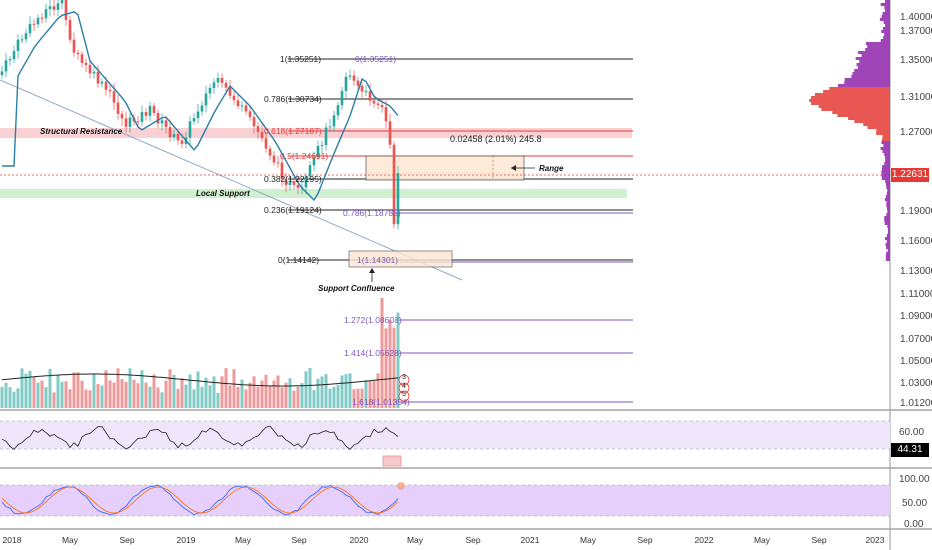 The height and width of the screenshot is (550, 932). Describe the element at coordinates (916, 132) in the screenshot. I see `price-tick: 1.27000` at that location.